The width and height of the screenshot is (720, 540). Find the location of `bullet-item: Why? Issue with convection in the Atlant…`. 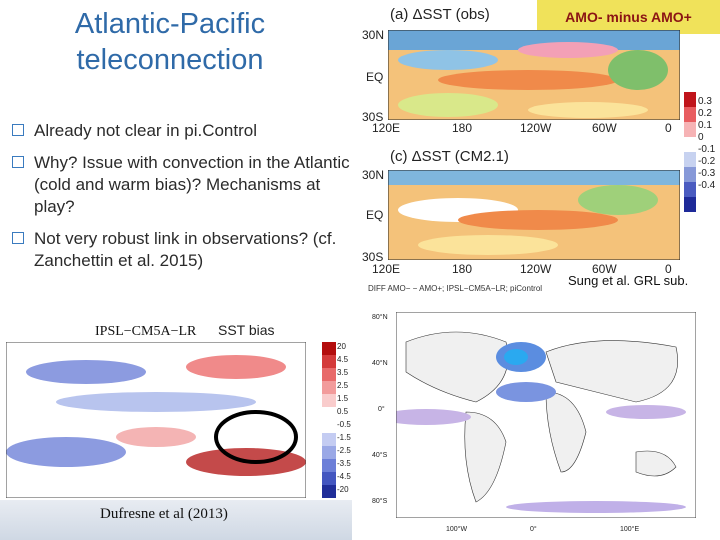

bullet-item: Why? Issue with convection in the Atlant… is located at coordinates (182, 185).